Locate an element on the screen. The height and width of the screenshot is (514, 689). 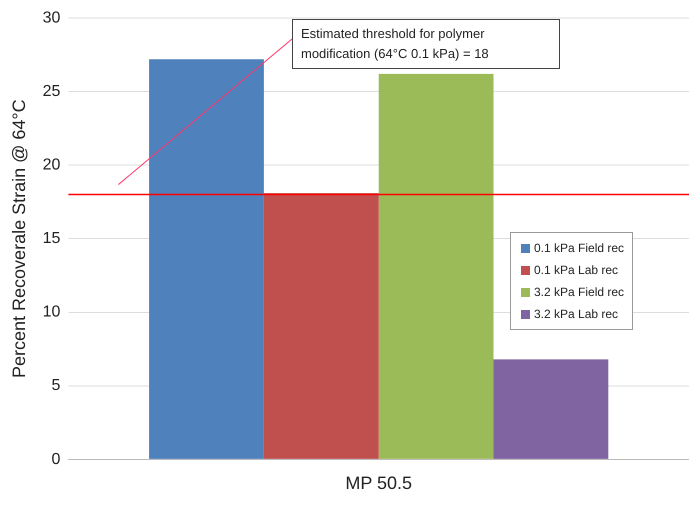
y-tick-label: 20 is located at coordinates (51, 165).